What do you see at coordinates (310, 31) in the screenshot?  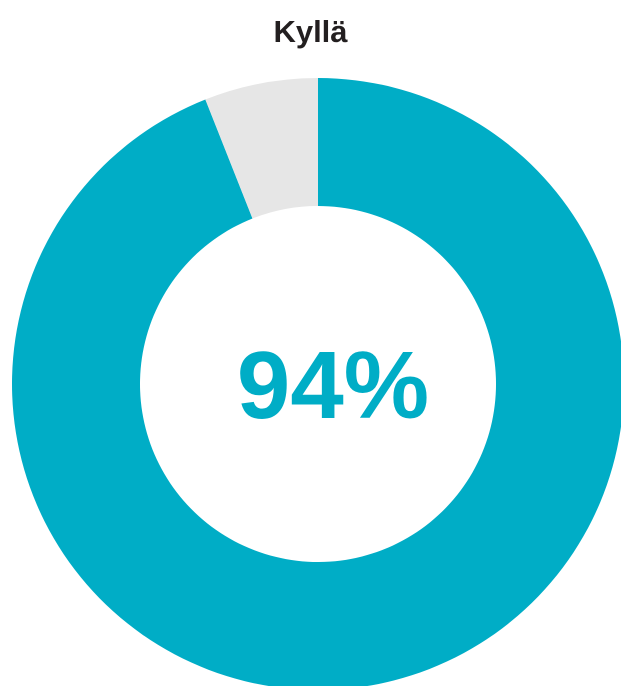 I see `chart-title: Kyllä` at bounding box center [310, 31].